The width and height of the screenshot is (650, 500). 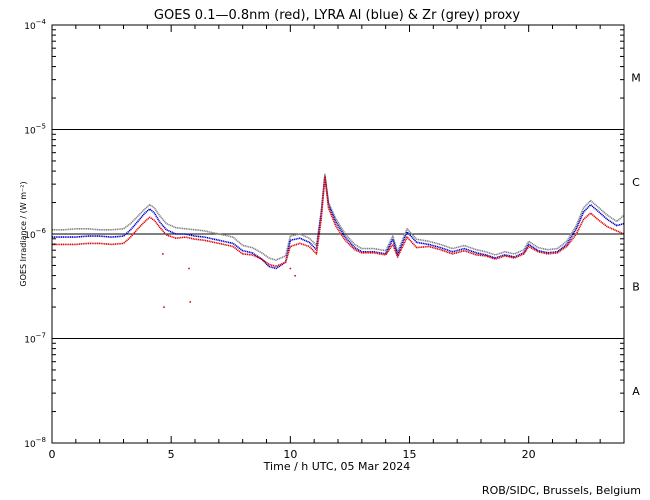 What do you see at coordinates (52, 454) in the screenshot?
I see `x-tick-label: 0` at bounding box center [52, 454].